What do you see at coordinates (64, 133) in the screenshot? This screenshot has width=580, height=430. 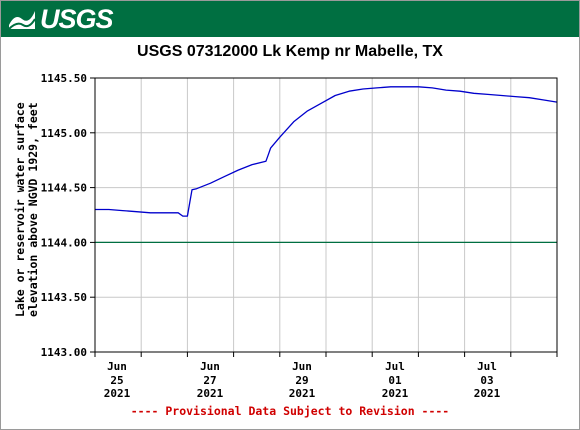 I see `y-tick-label: 1145.00` at bounding box center [64, 133].